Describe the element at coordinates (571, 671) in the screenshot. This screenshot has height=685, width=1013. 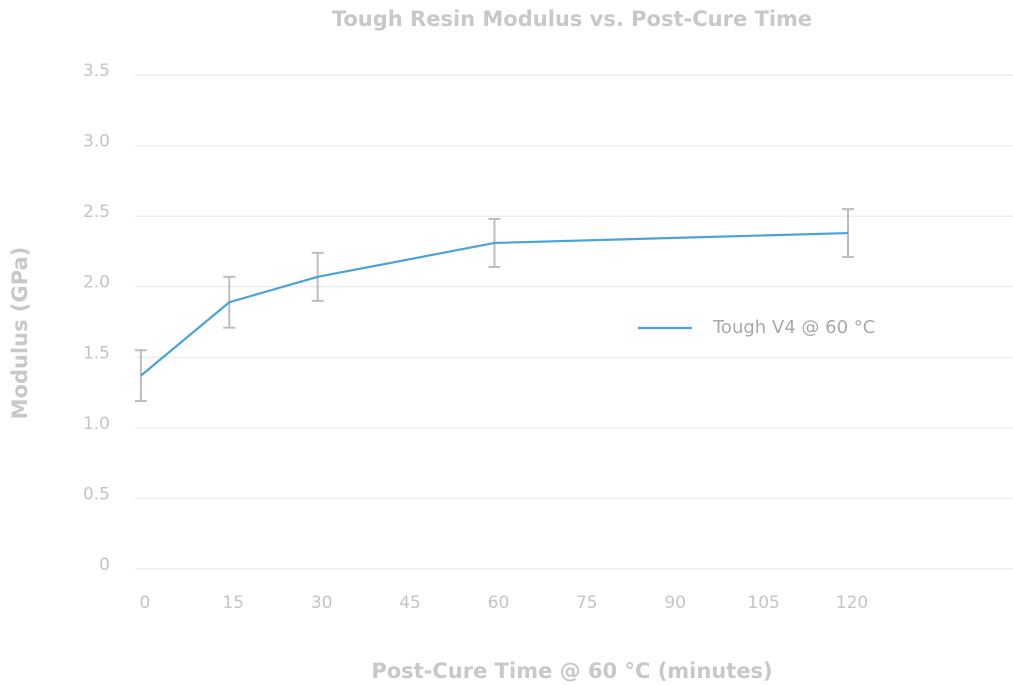
I see `x-axis-label: Post-Cure Time @ 60 °C (minutes)` at that location.